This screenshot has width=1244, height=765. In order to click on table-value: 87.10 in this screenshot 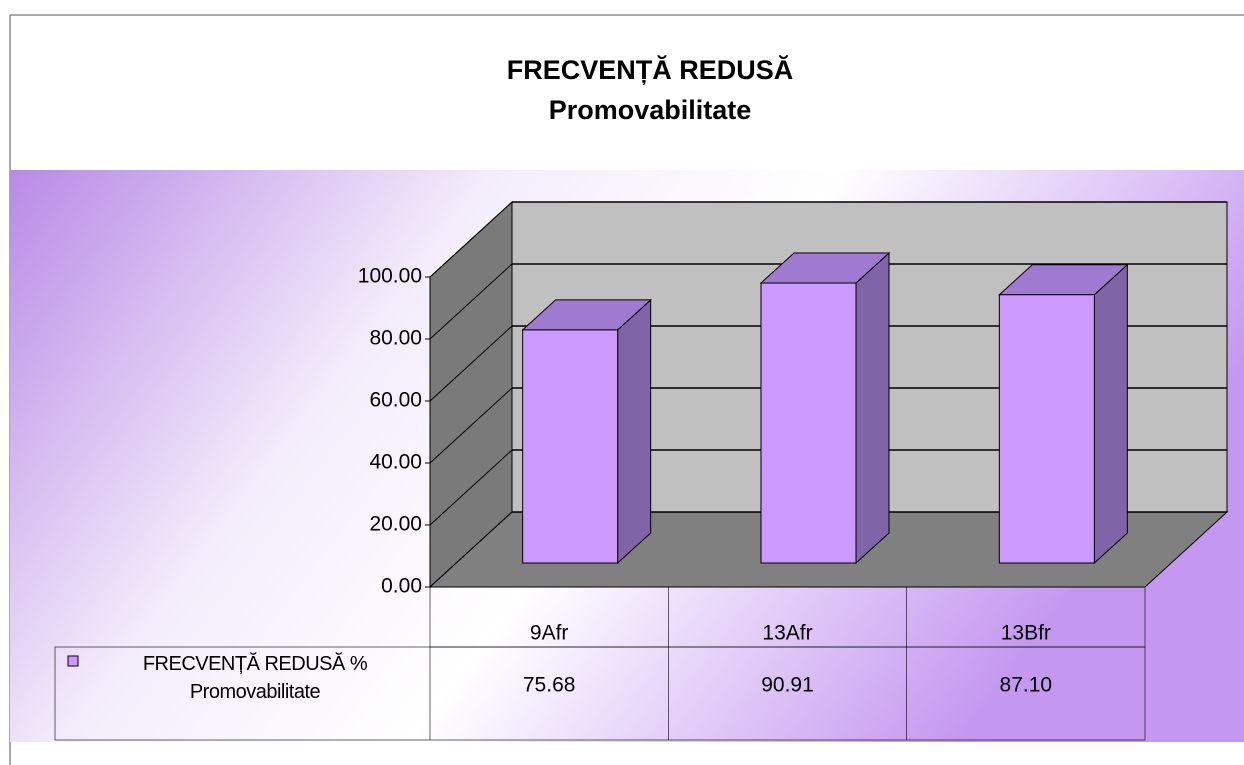, I will do `click(1026, 685)`.